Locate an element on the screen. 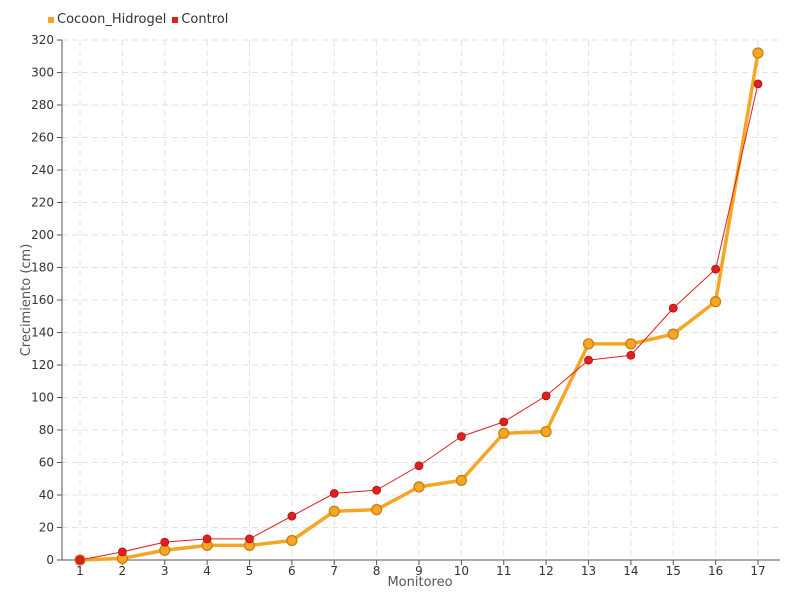 This screenshot has width=800, height=604. x-tick-label: 2 is located at coordinates (123, 571).